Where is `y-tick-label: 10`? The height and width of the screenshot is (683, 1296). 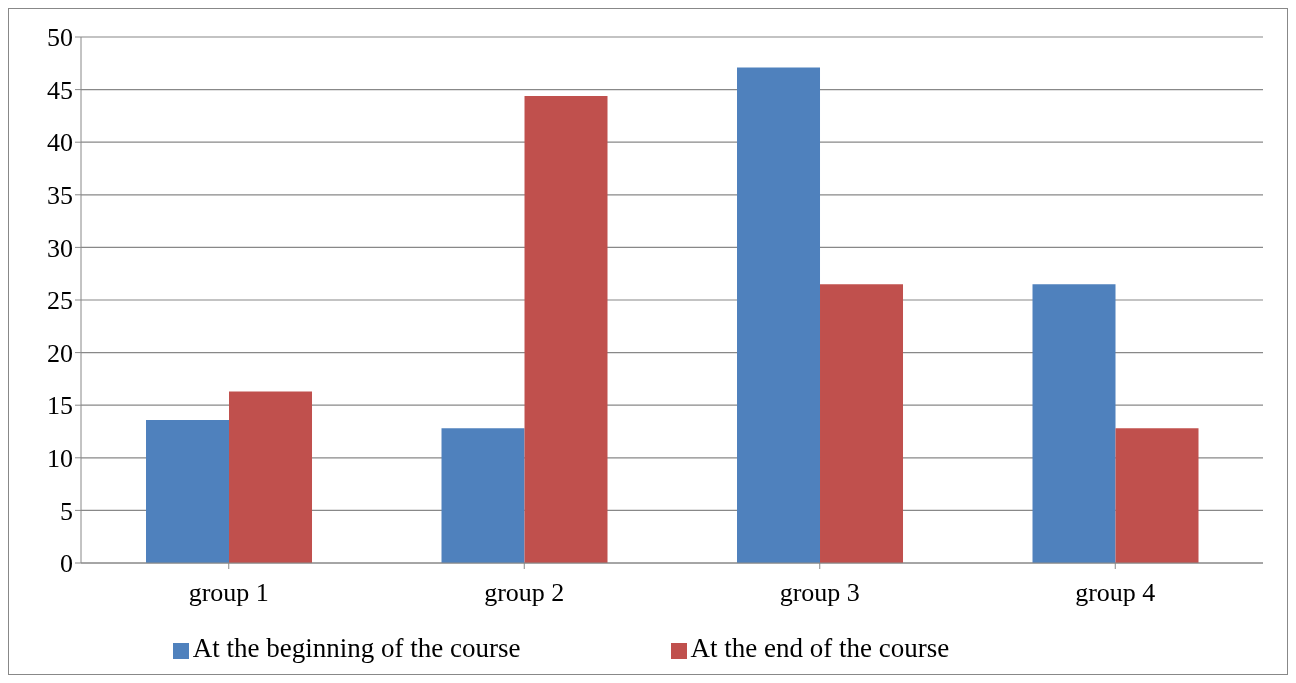 y-tick-label: 10 is located at coordinates (60, 459).